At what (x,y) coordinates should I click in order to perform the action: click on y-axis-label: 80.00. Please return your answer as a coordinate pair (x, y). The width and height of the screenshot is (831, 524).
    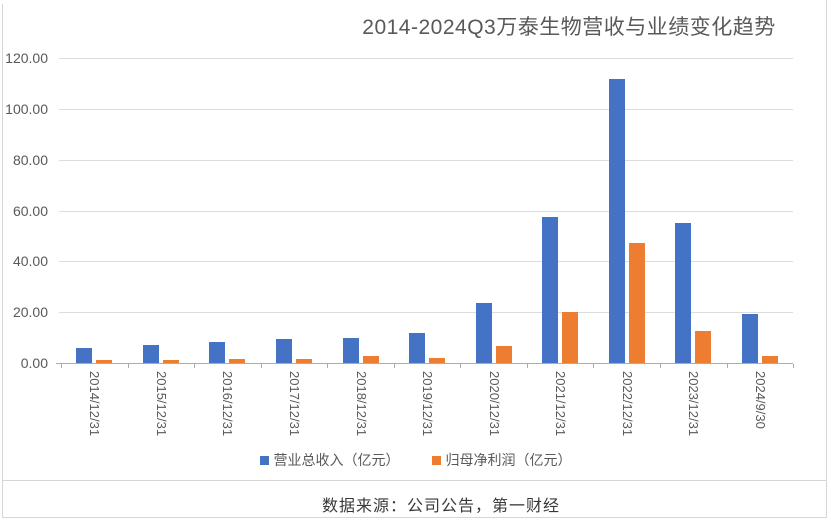
    Looking at the image, I should click on (30, 159).